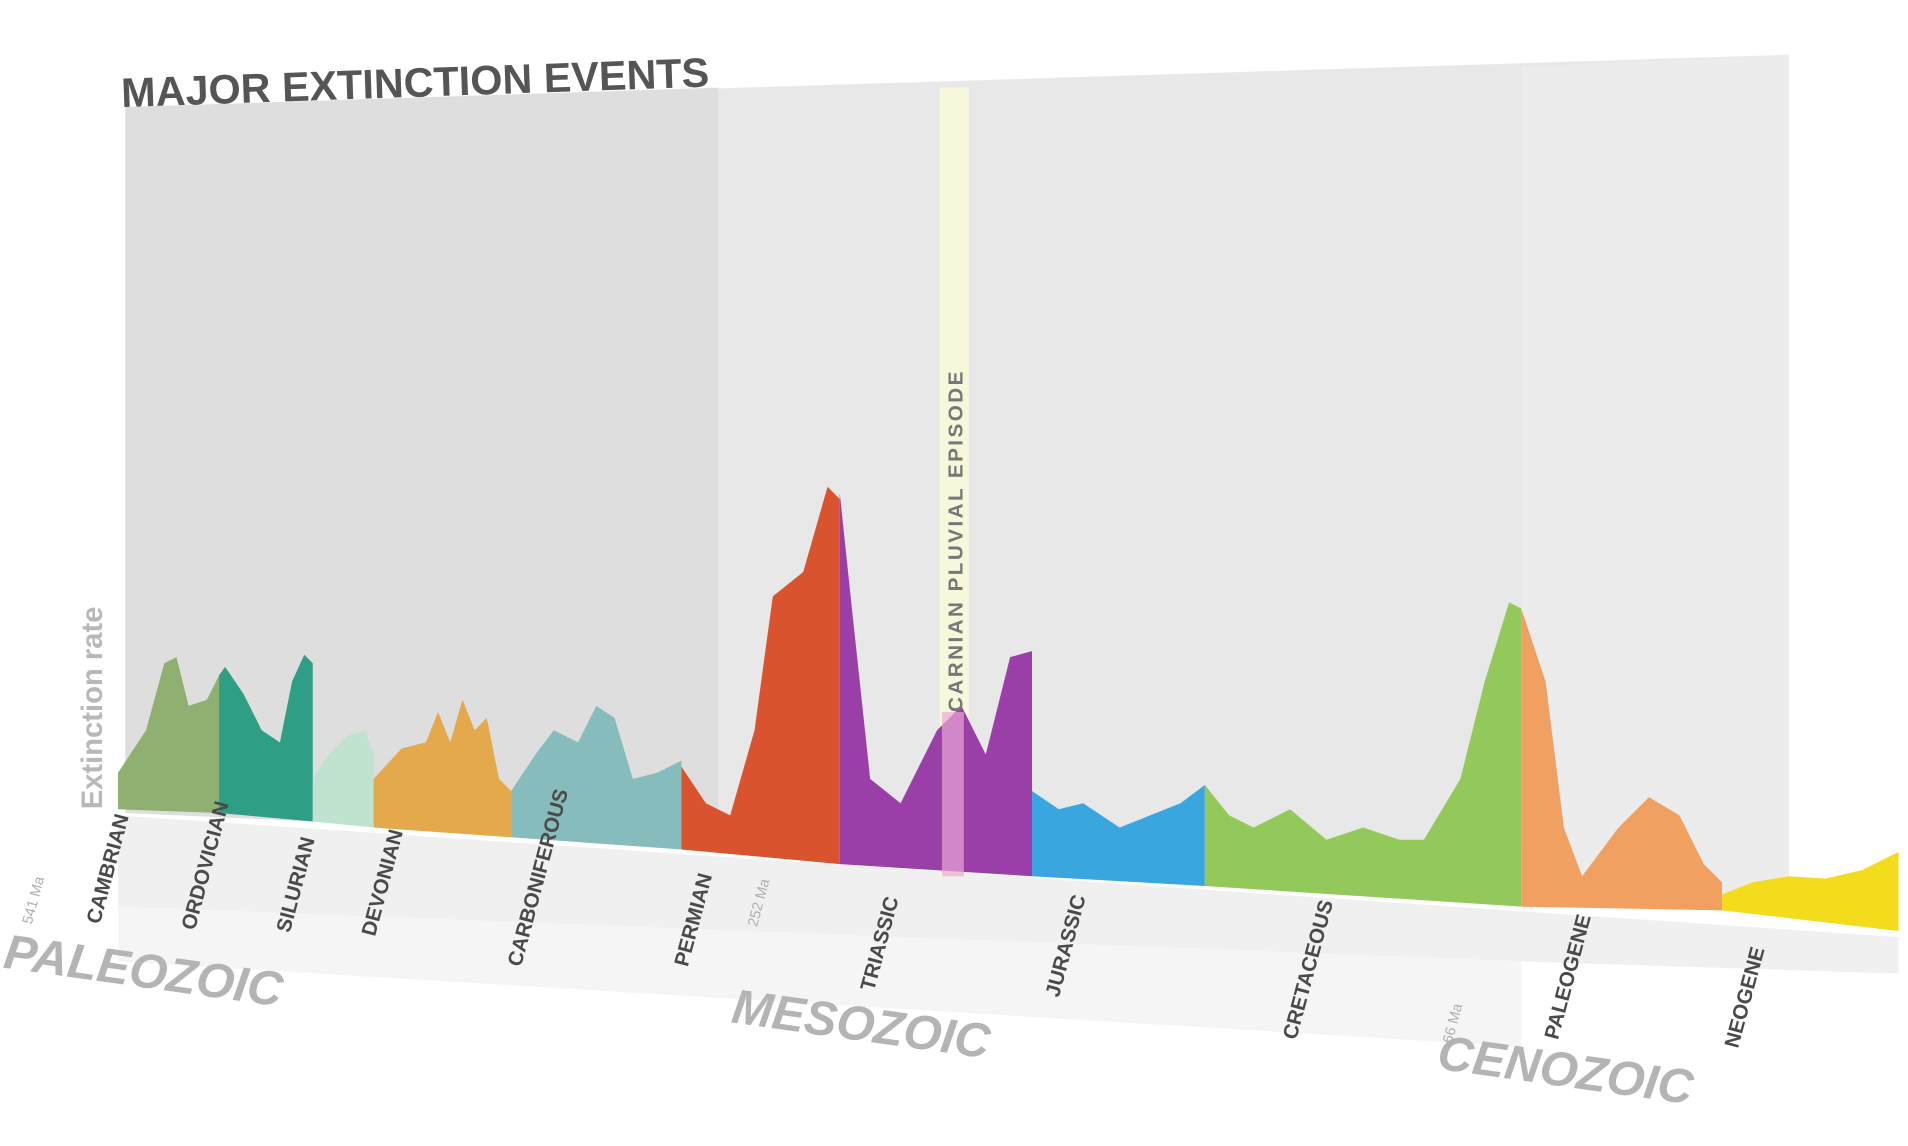  I want to click on era-label: CENOZOIC, so click(1566, 1070).